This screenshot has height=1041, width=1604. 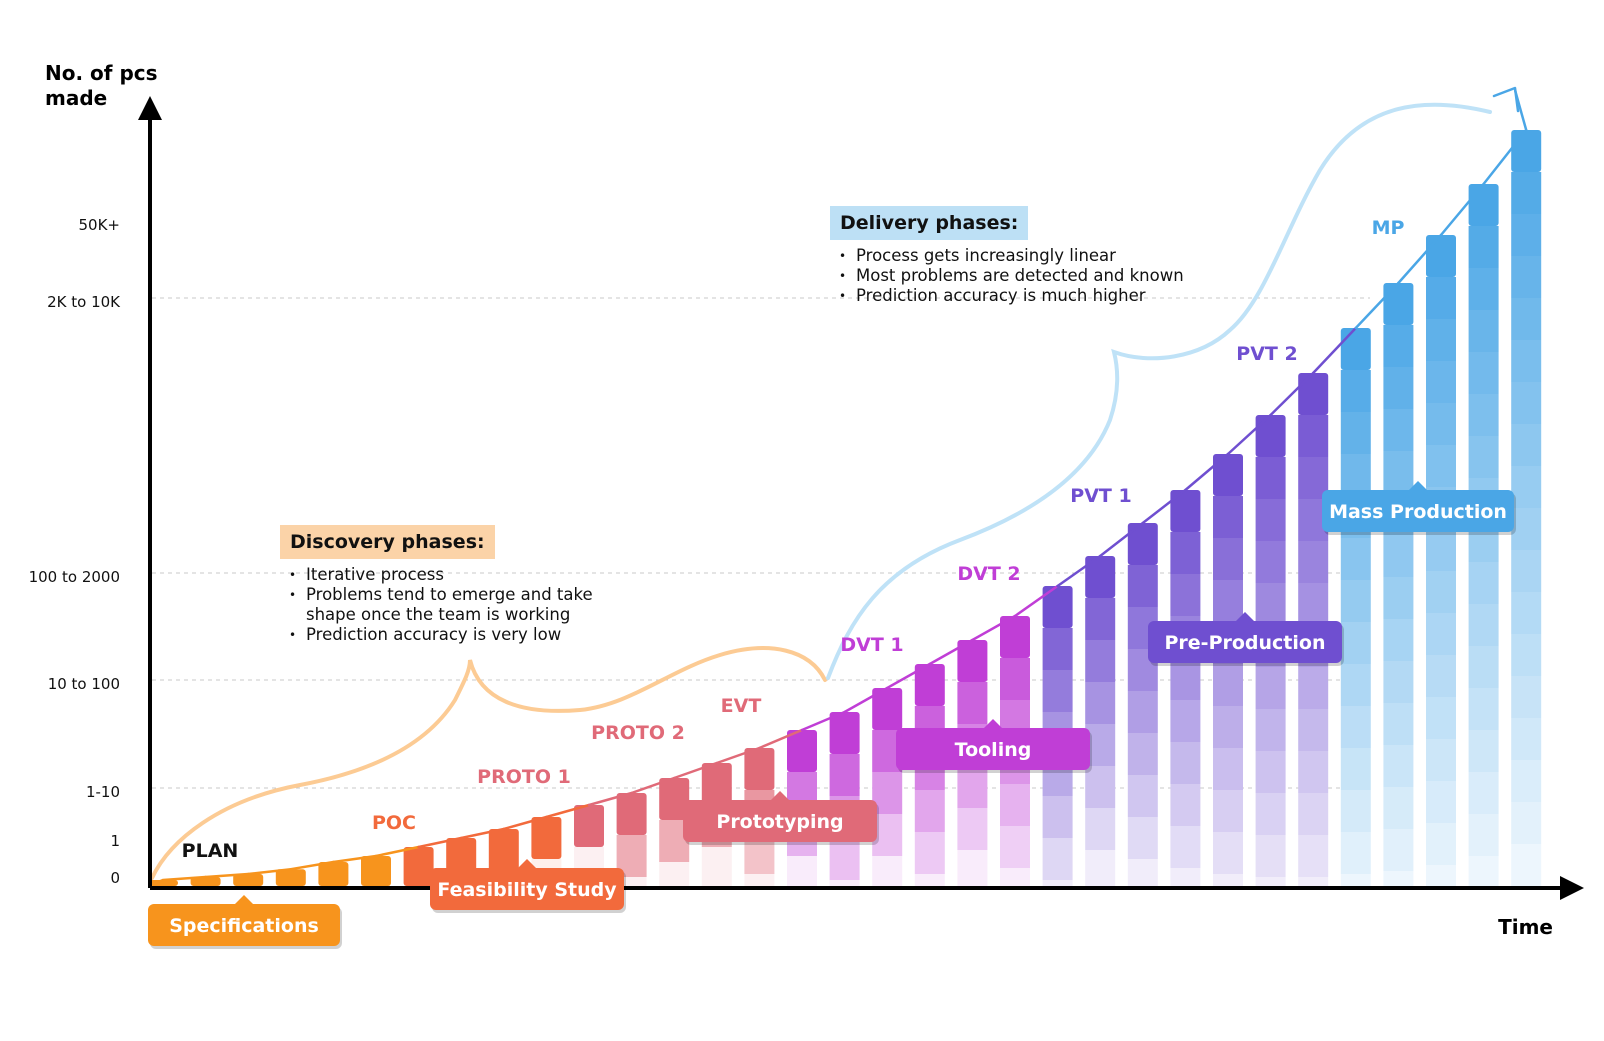 What do you see at coordinates (75, 551) in the screenshot?
I see `y-tick-labels: 0 1 1-10 10 to 100 100 to 2000 2K to 10K 50K+` at bounding box center [75, 551].